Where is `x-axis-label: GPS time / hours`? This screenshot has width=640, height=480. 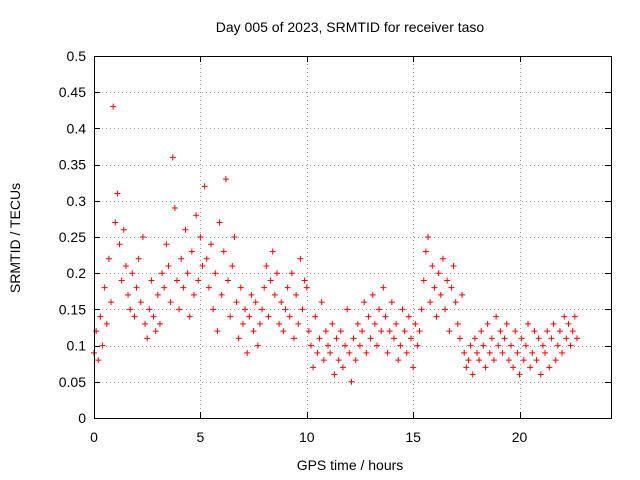
x-axis-label: GPS time / hours is located at coordinates (350, 465).